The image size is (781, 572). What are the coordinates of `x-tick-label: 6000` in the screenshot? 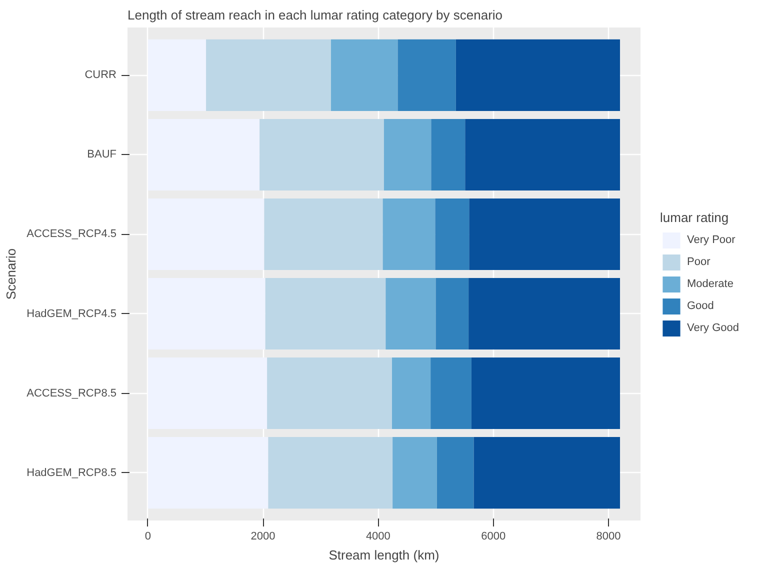 It's located at (493, 536).